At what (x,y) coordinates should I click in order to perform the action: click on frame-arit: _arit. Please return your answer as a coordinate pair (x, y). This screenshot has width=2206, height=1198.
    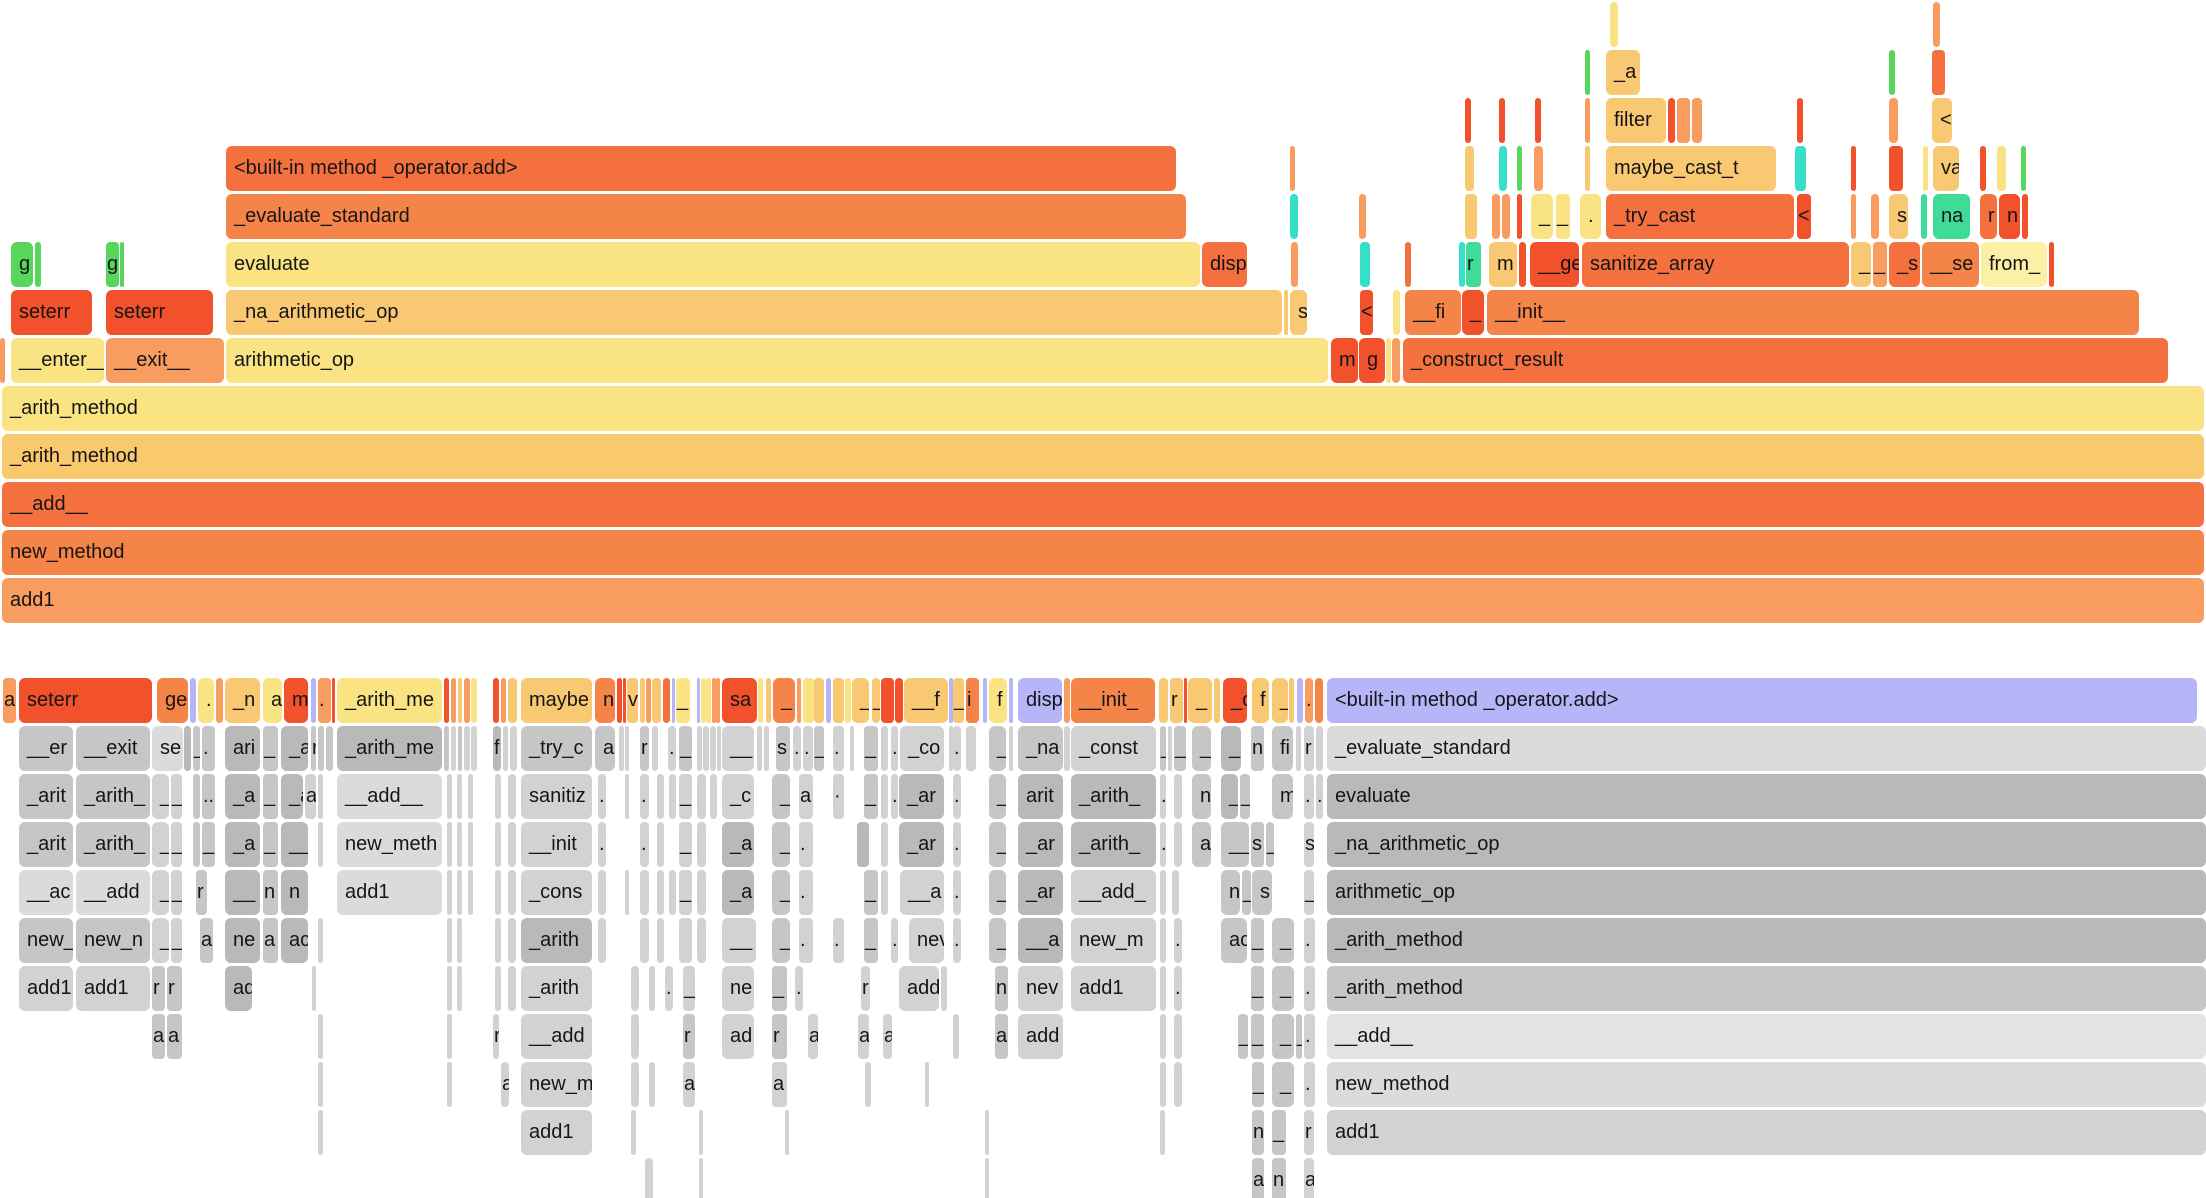
    Looking at the image, I should click on (46, 796).